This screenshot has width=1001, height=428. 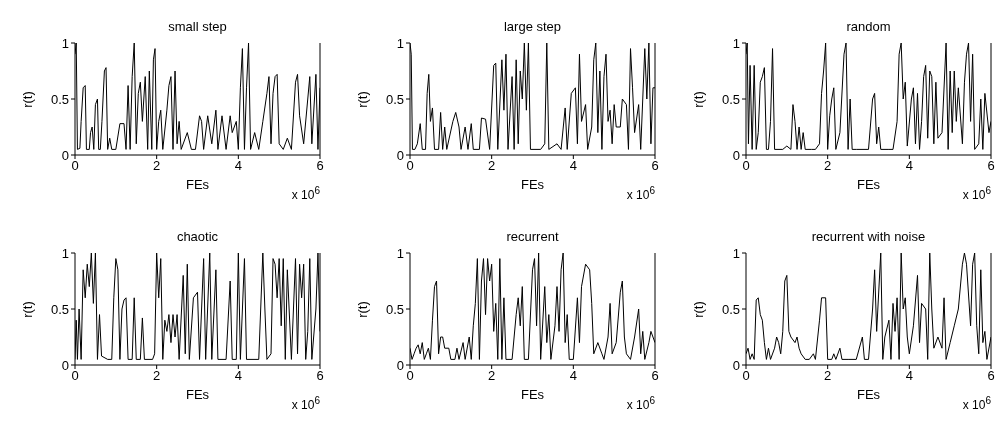 I want to click on chart-title: large step, so click(x=532, y=26).